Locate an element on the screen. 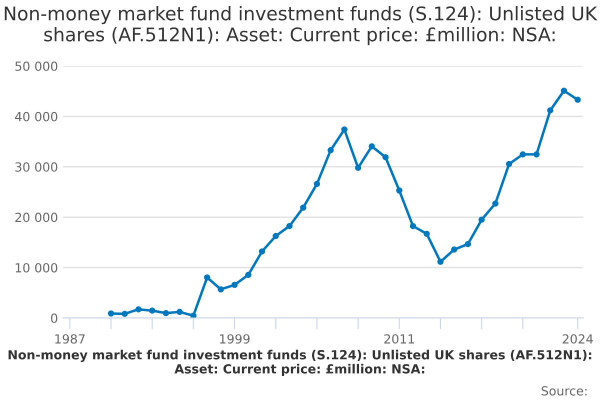 The image size is (600, 400). y-tick-label: 50 000 is located at coordinates (36, 66).